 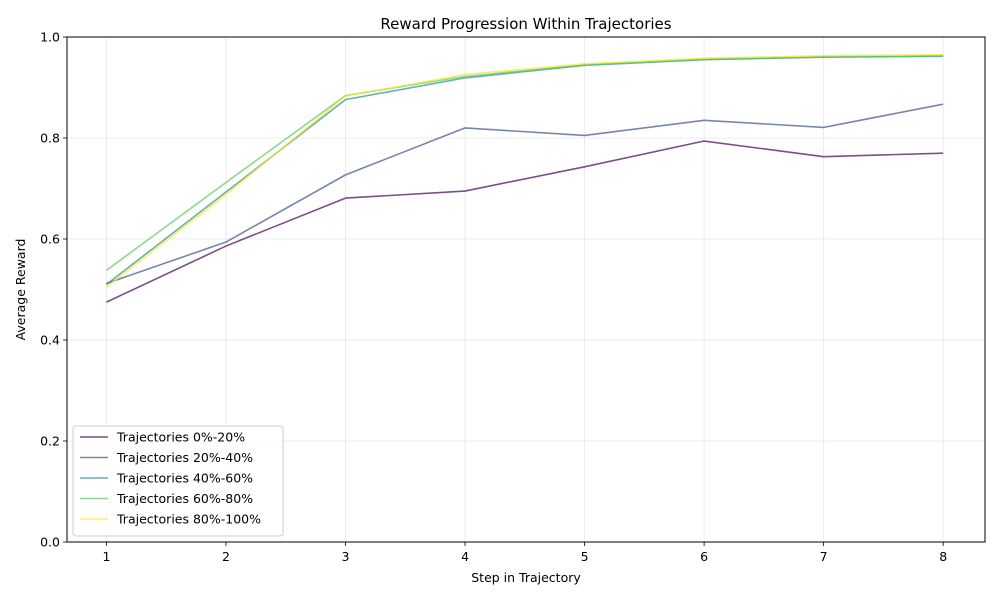 What do you see at coordinates (184, 457) in the screenshot?
I see `legend-label: Trajectories 20%-40%` at bounding box center [184, 457].